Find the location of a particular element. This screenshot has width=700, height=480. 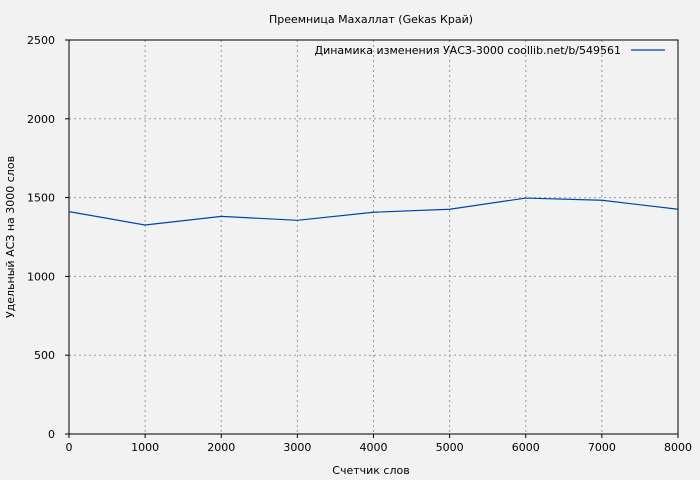

x-tick-label: 2000 is located at coordinates (221, 447).